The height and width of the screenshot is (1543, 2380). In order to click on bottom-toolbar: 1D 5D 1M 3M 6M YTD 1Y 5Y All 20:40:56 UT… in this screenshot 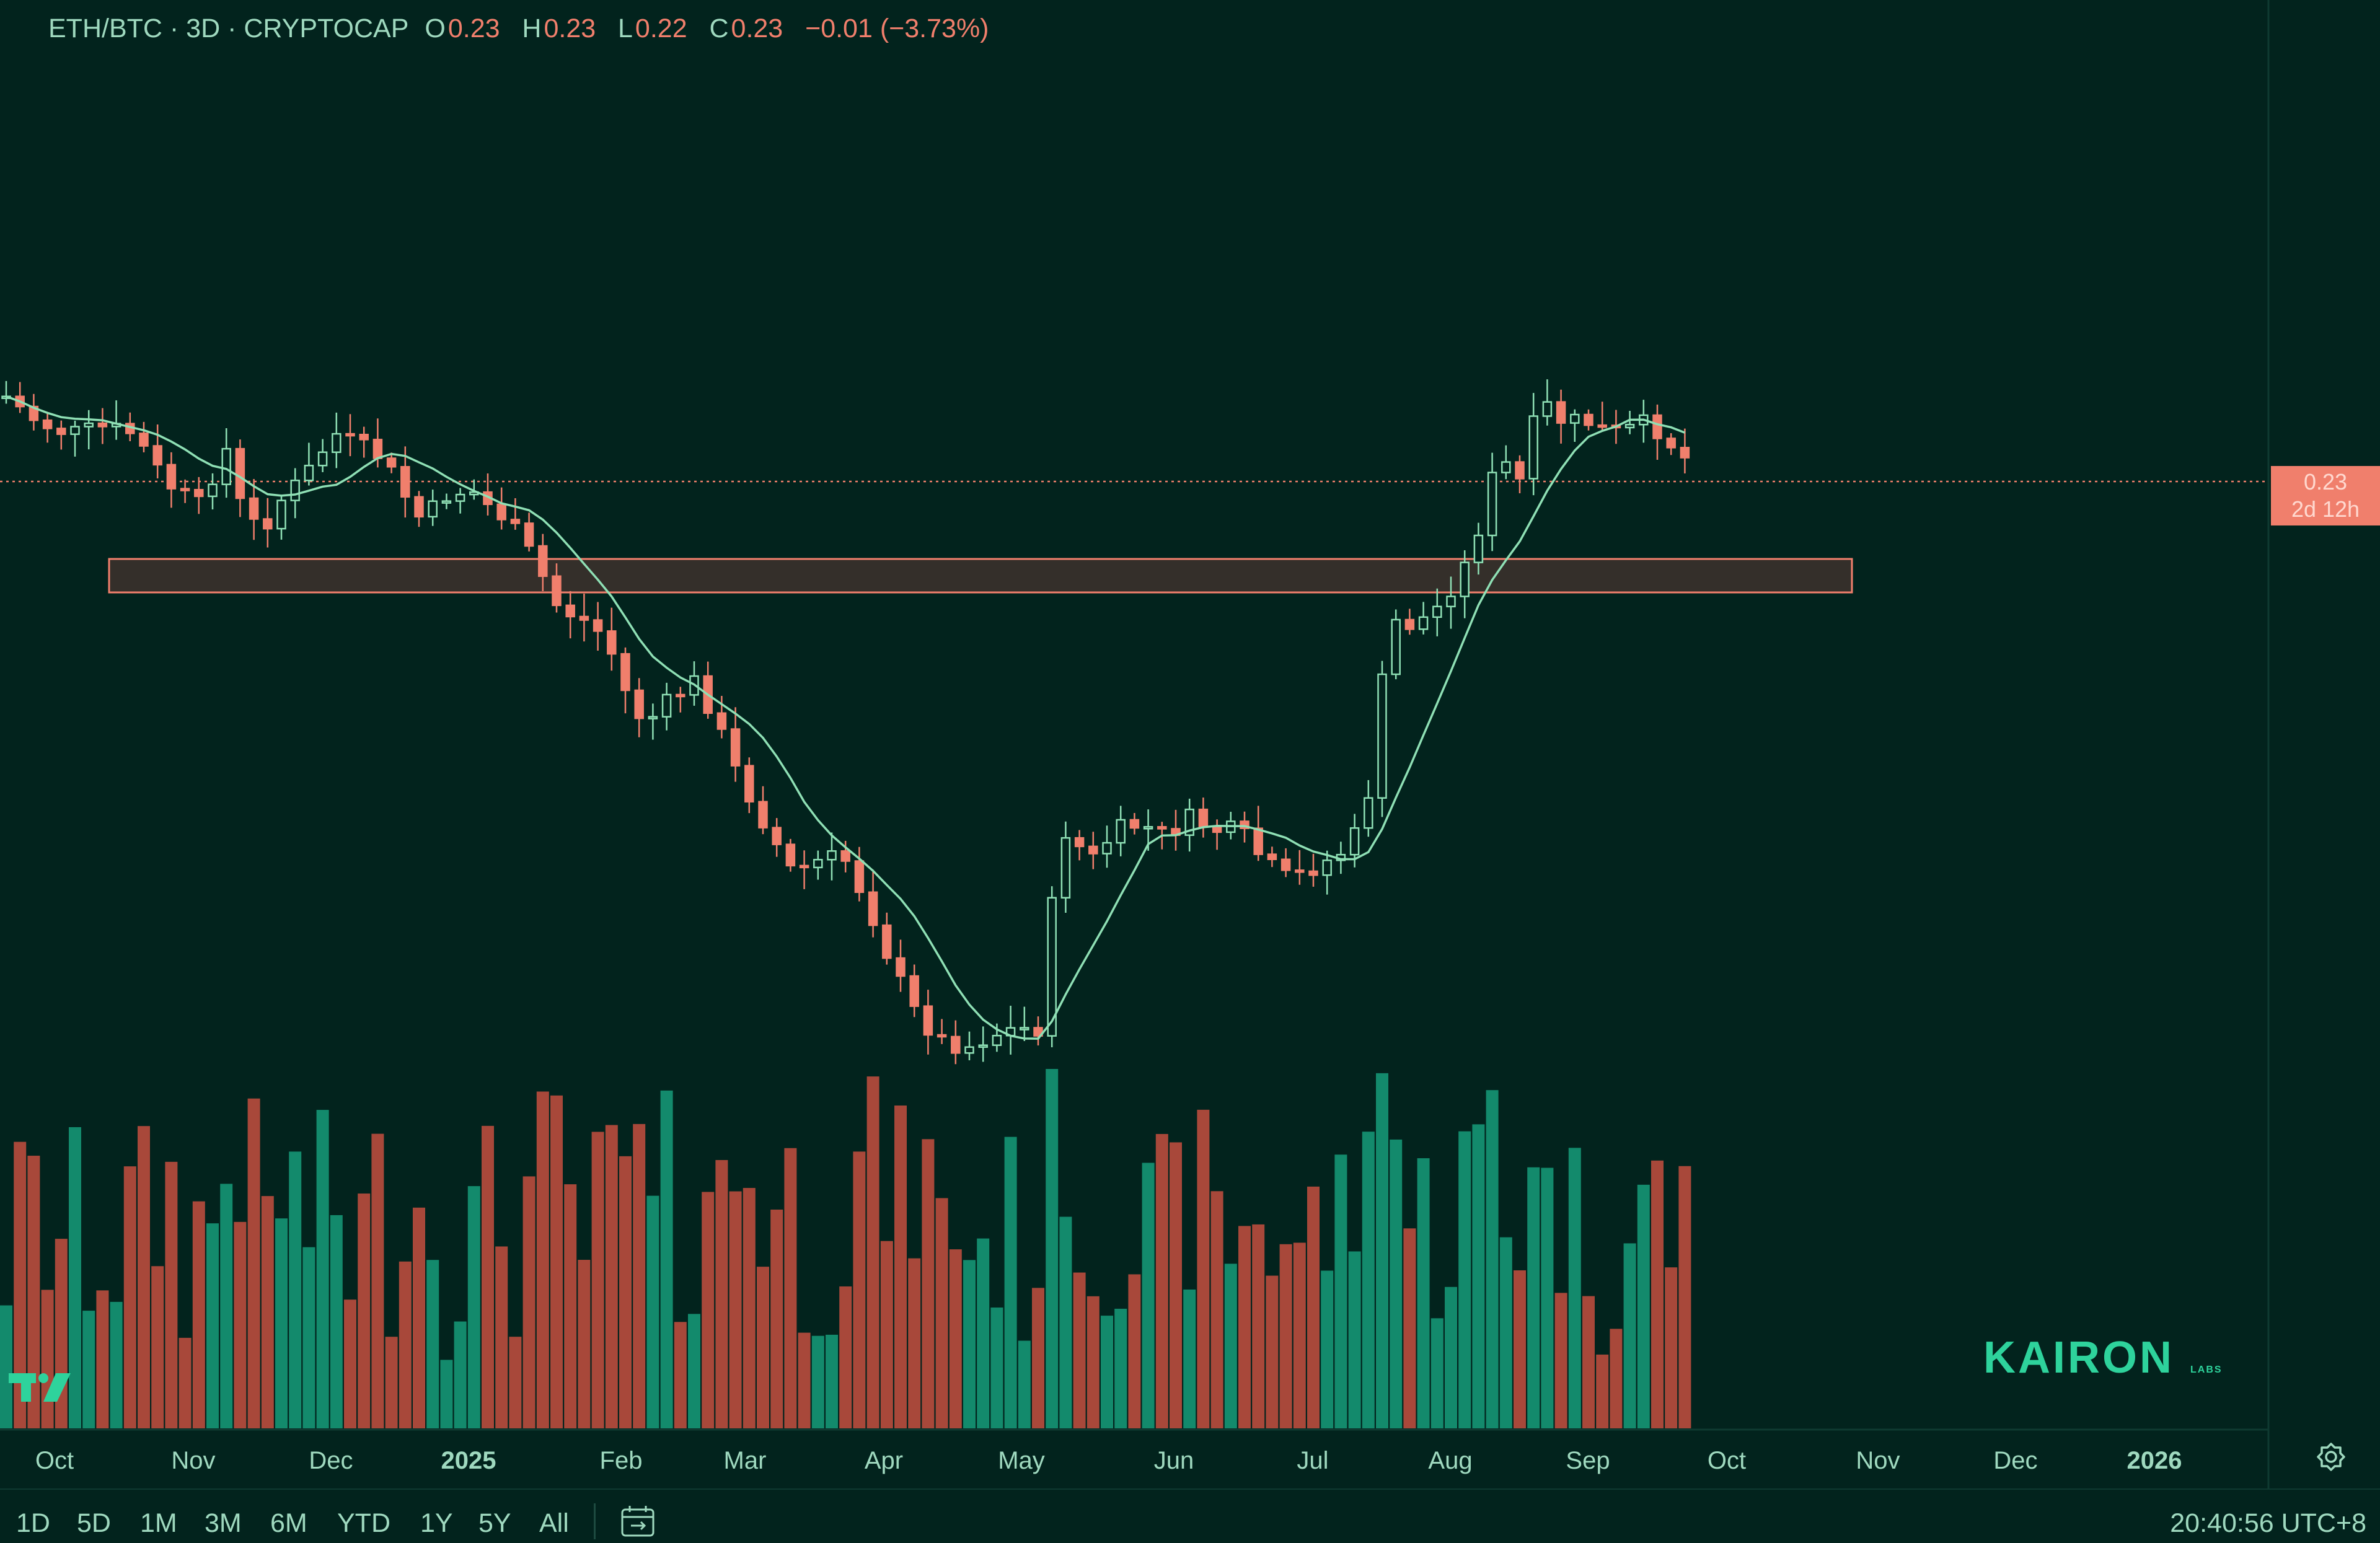, I will do `click(1190, 1515)`.